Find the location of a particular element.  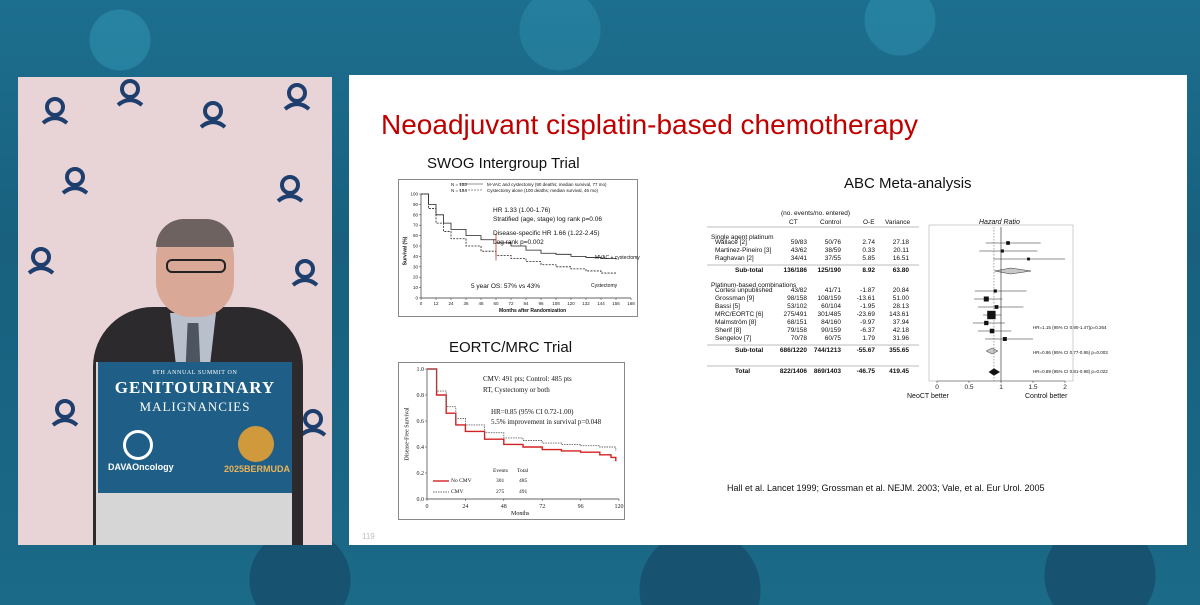

slide-title: Neoadjuvant cisplatin-based chemotherapy is located at coordinates (649, 124).